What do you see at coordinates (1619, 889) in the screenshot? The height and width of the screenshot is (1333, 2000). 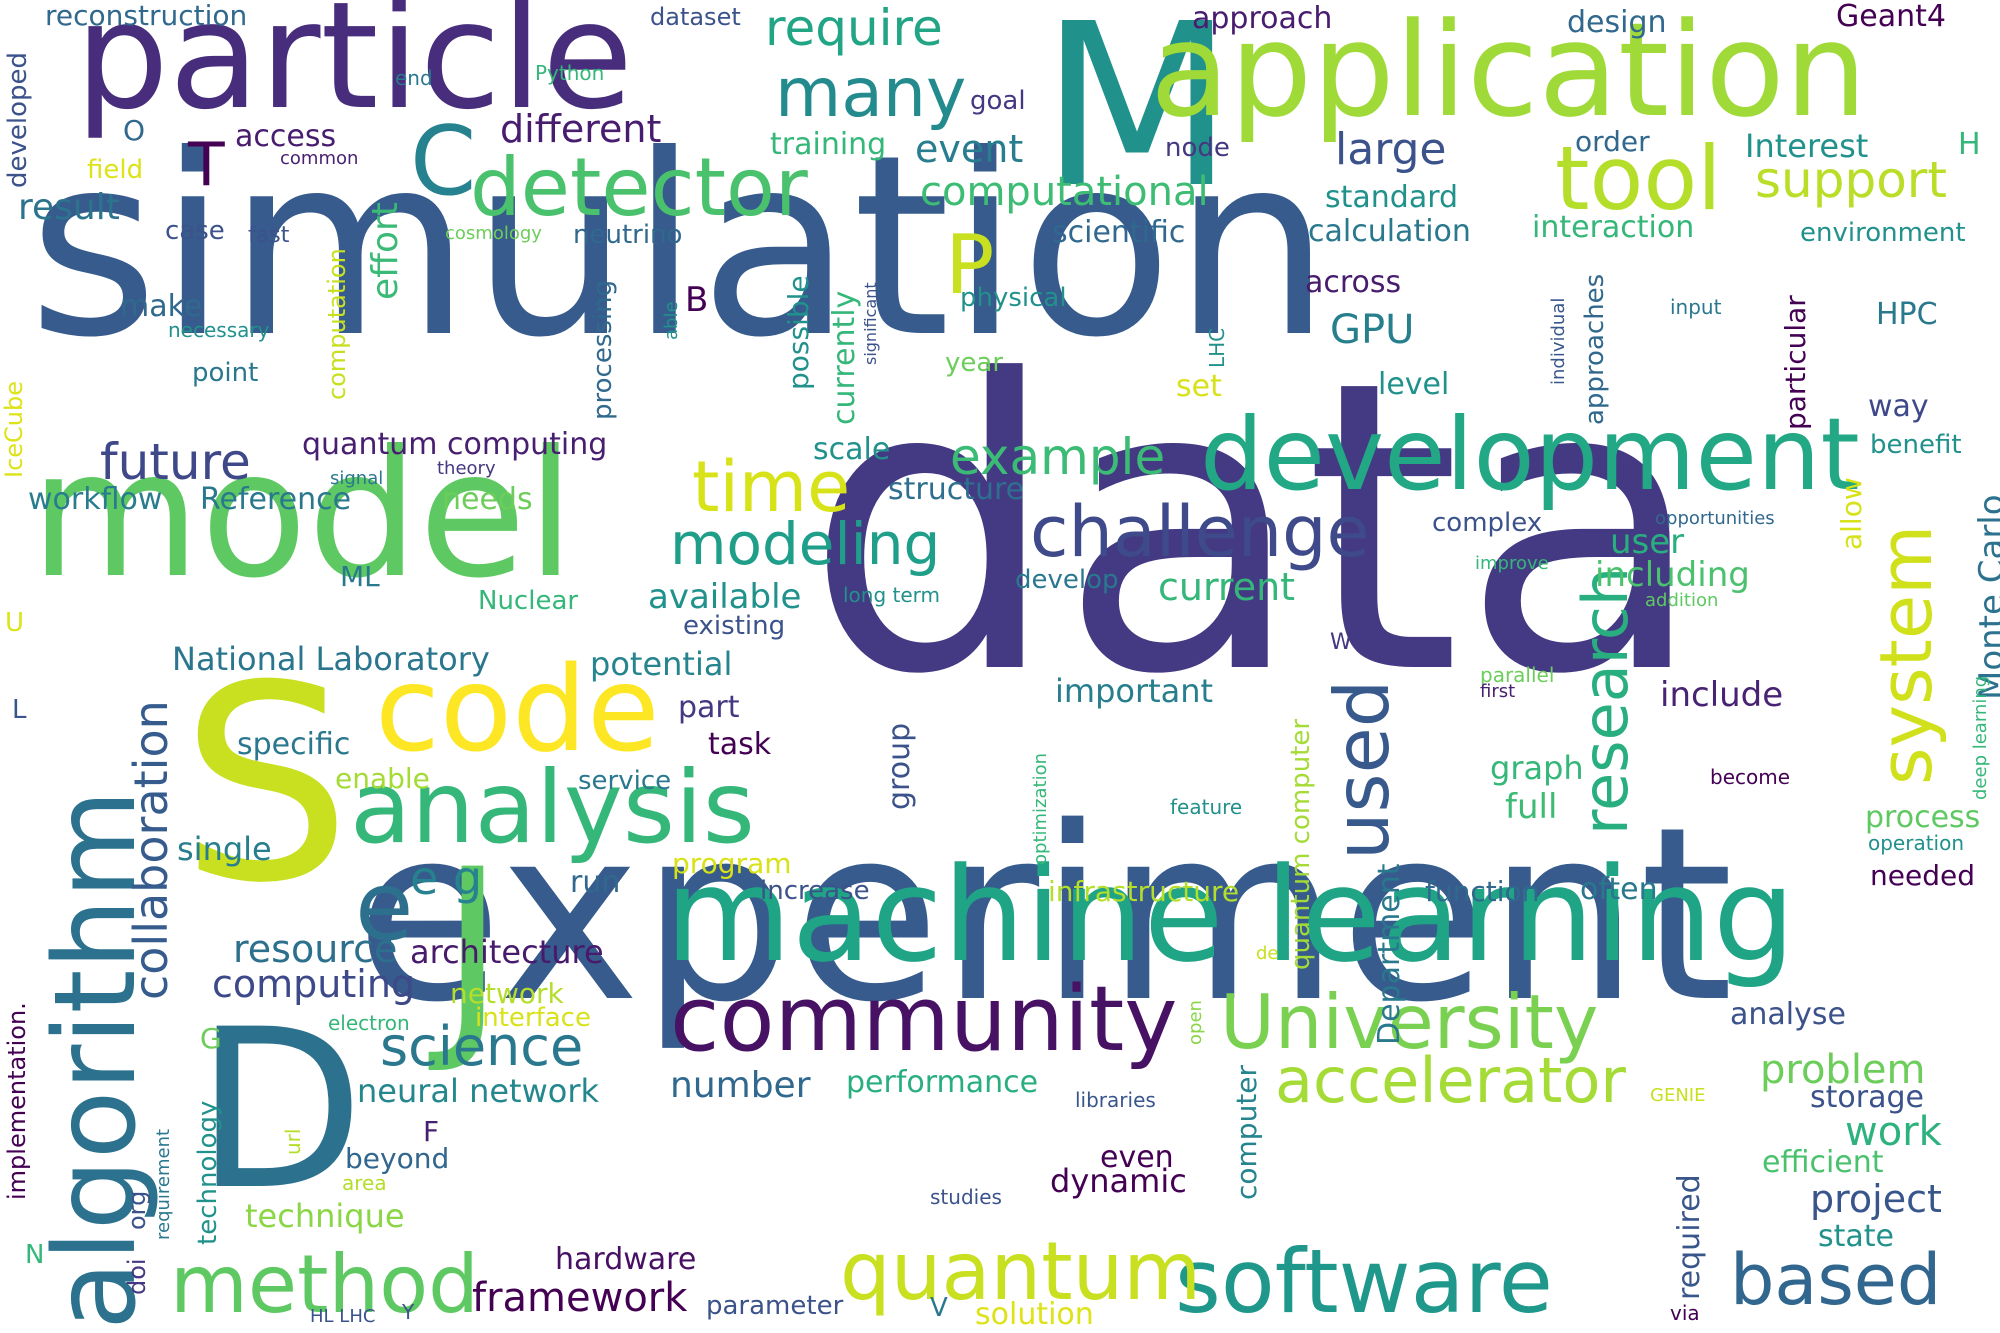 I see `word-often: often` at bounding box center [1619, 889].